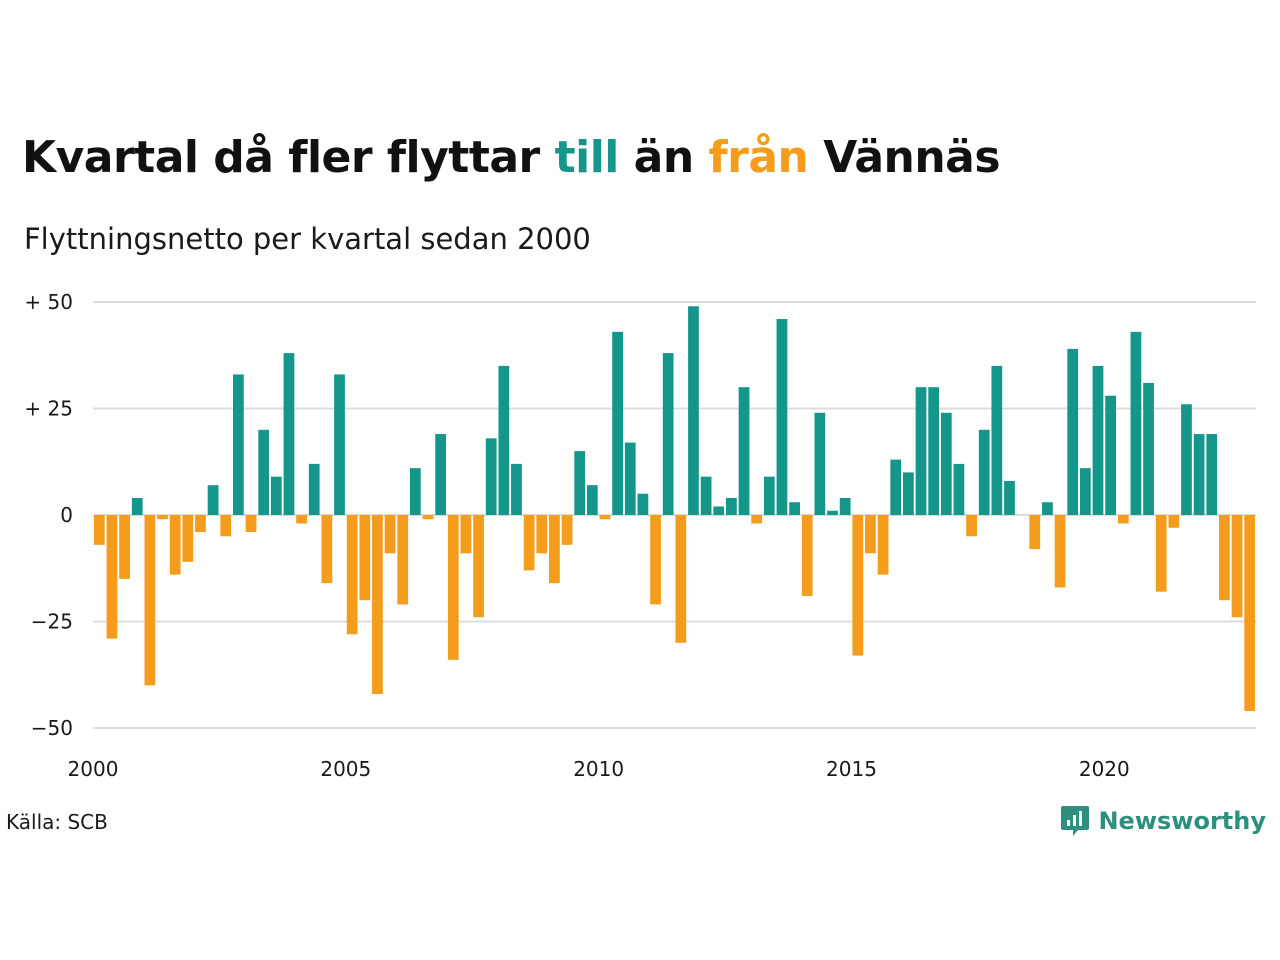  Describe the element at coordinates (307, 239) in the screenshot. I see `chart-subtitle: Flyttningsnetto per kvartal sedan 2000` at that location.